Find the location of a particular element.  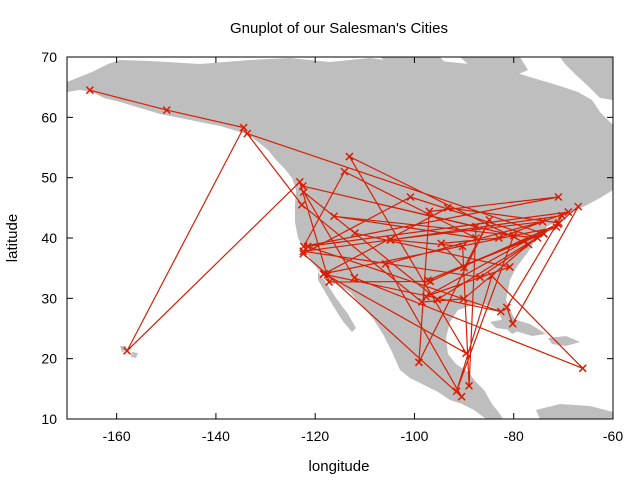

y-tick-label: 40 is located at coordinates (49, 238).